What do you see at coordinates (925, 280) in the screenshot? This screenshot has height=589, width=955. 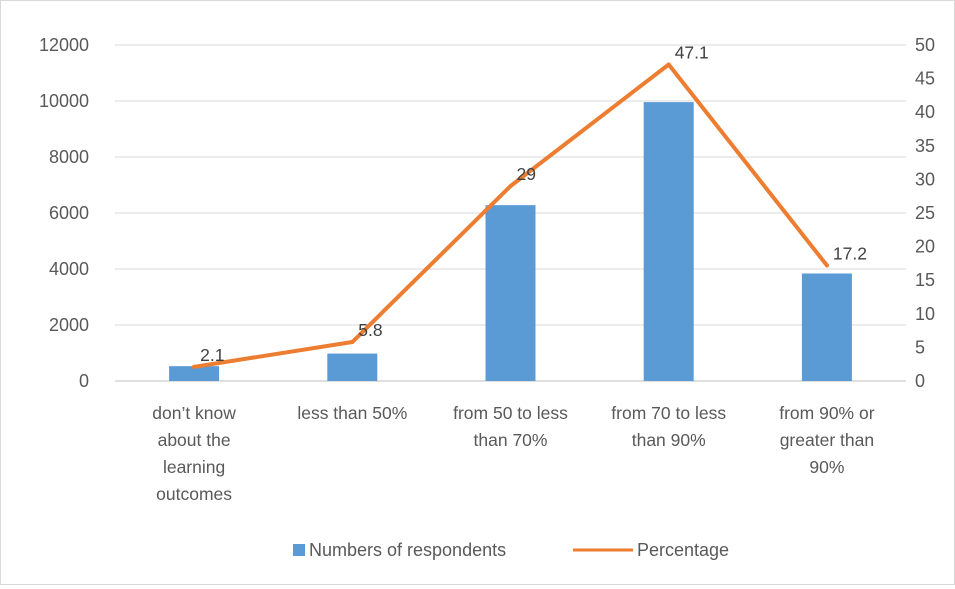 I see `y-right-tick-label: 15` at bounding box center [925, 280].